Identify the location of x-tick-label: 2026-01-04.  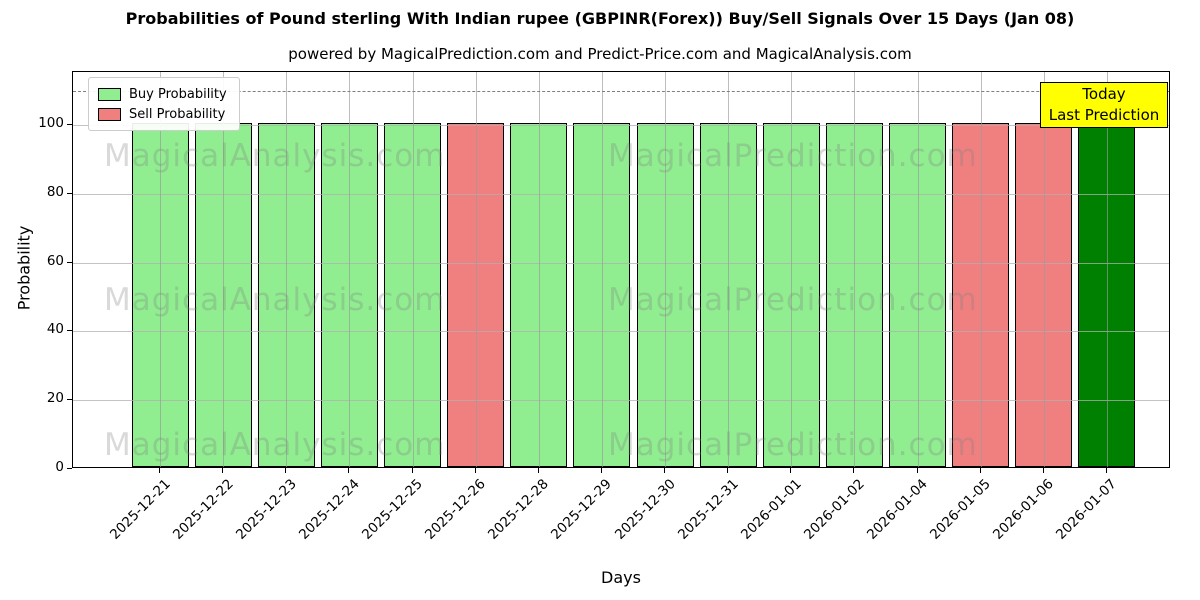
(897, 509).